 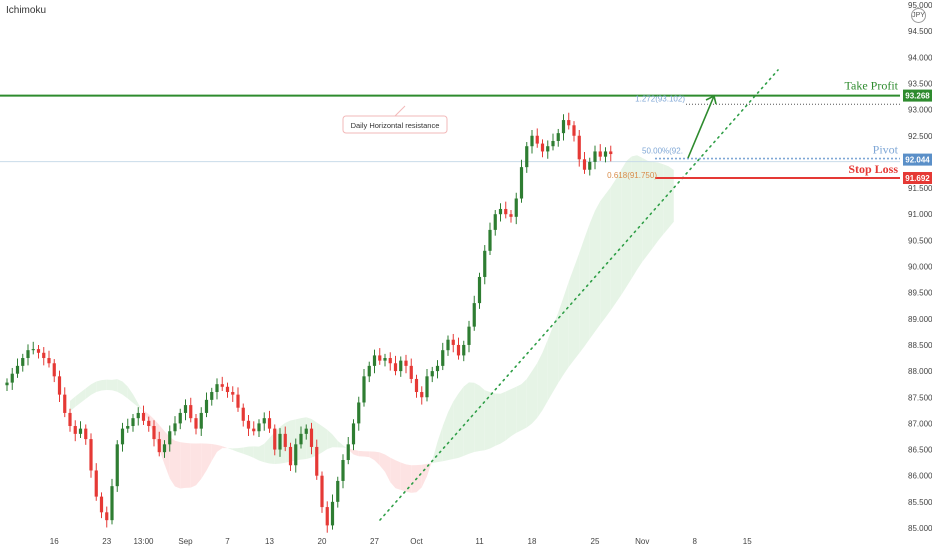 What do you see at coordinates (711, 99) in the screenshot?
I see `projection-arrow-head` at bounding box center [711, 99].